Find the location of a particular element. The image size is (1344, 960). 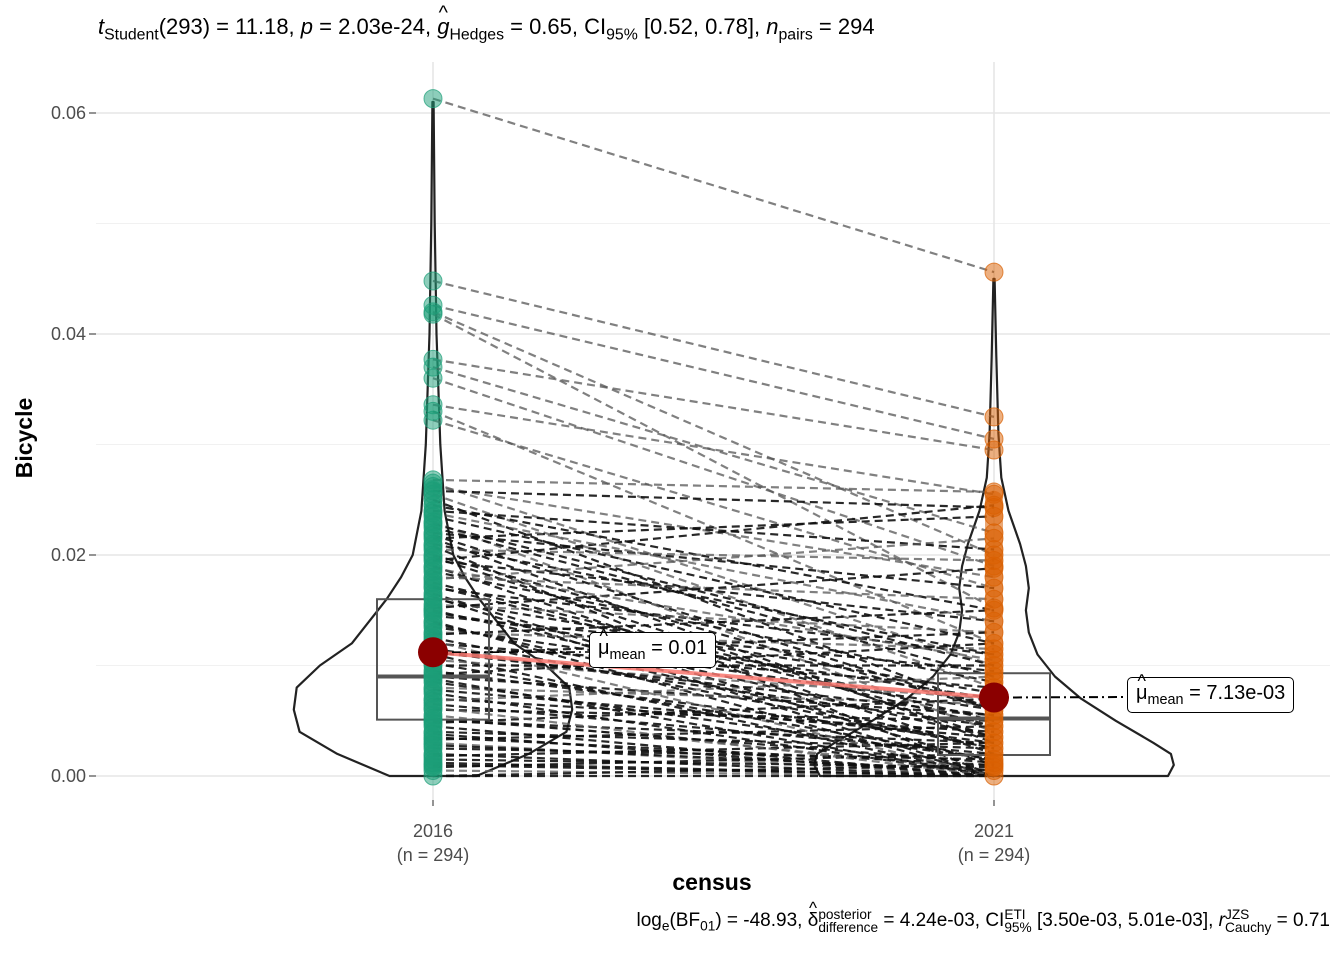

mean-label-2021: μmean = 7.13e-03 is located at coordinates (1211, 692).